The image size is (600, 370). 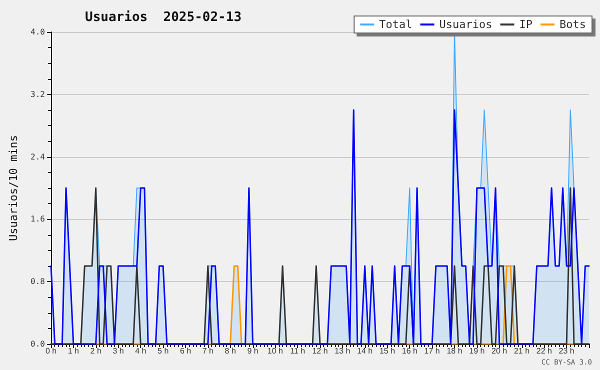 What do you see at coordinates (477, 351) in the screenshot?
I see `x-tick-label: 19 h` at bounding box center [477, 351].